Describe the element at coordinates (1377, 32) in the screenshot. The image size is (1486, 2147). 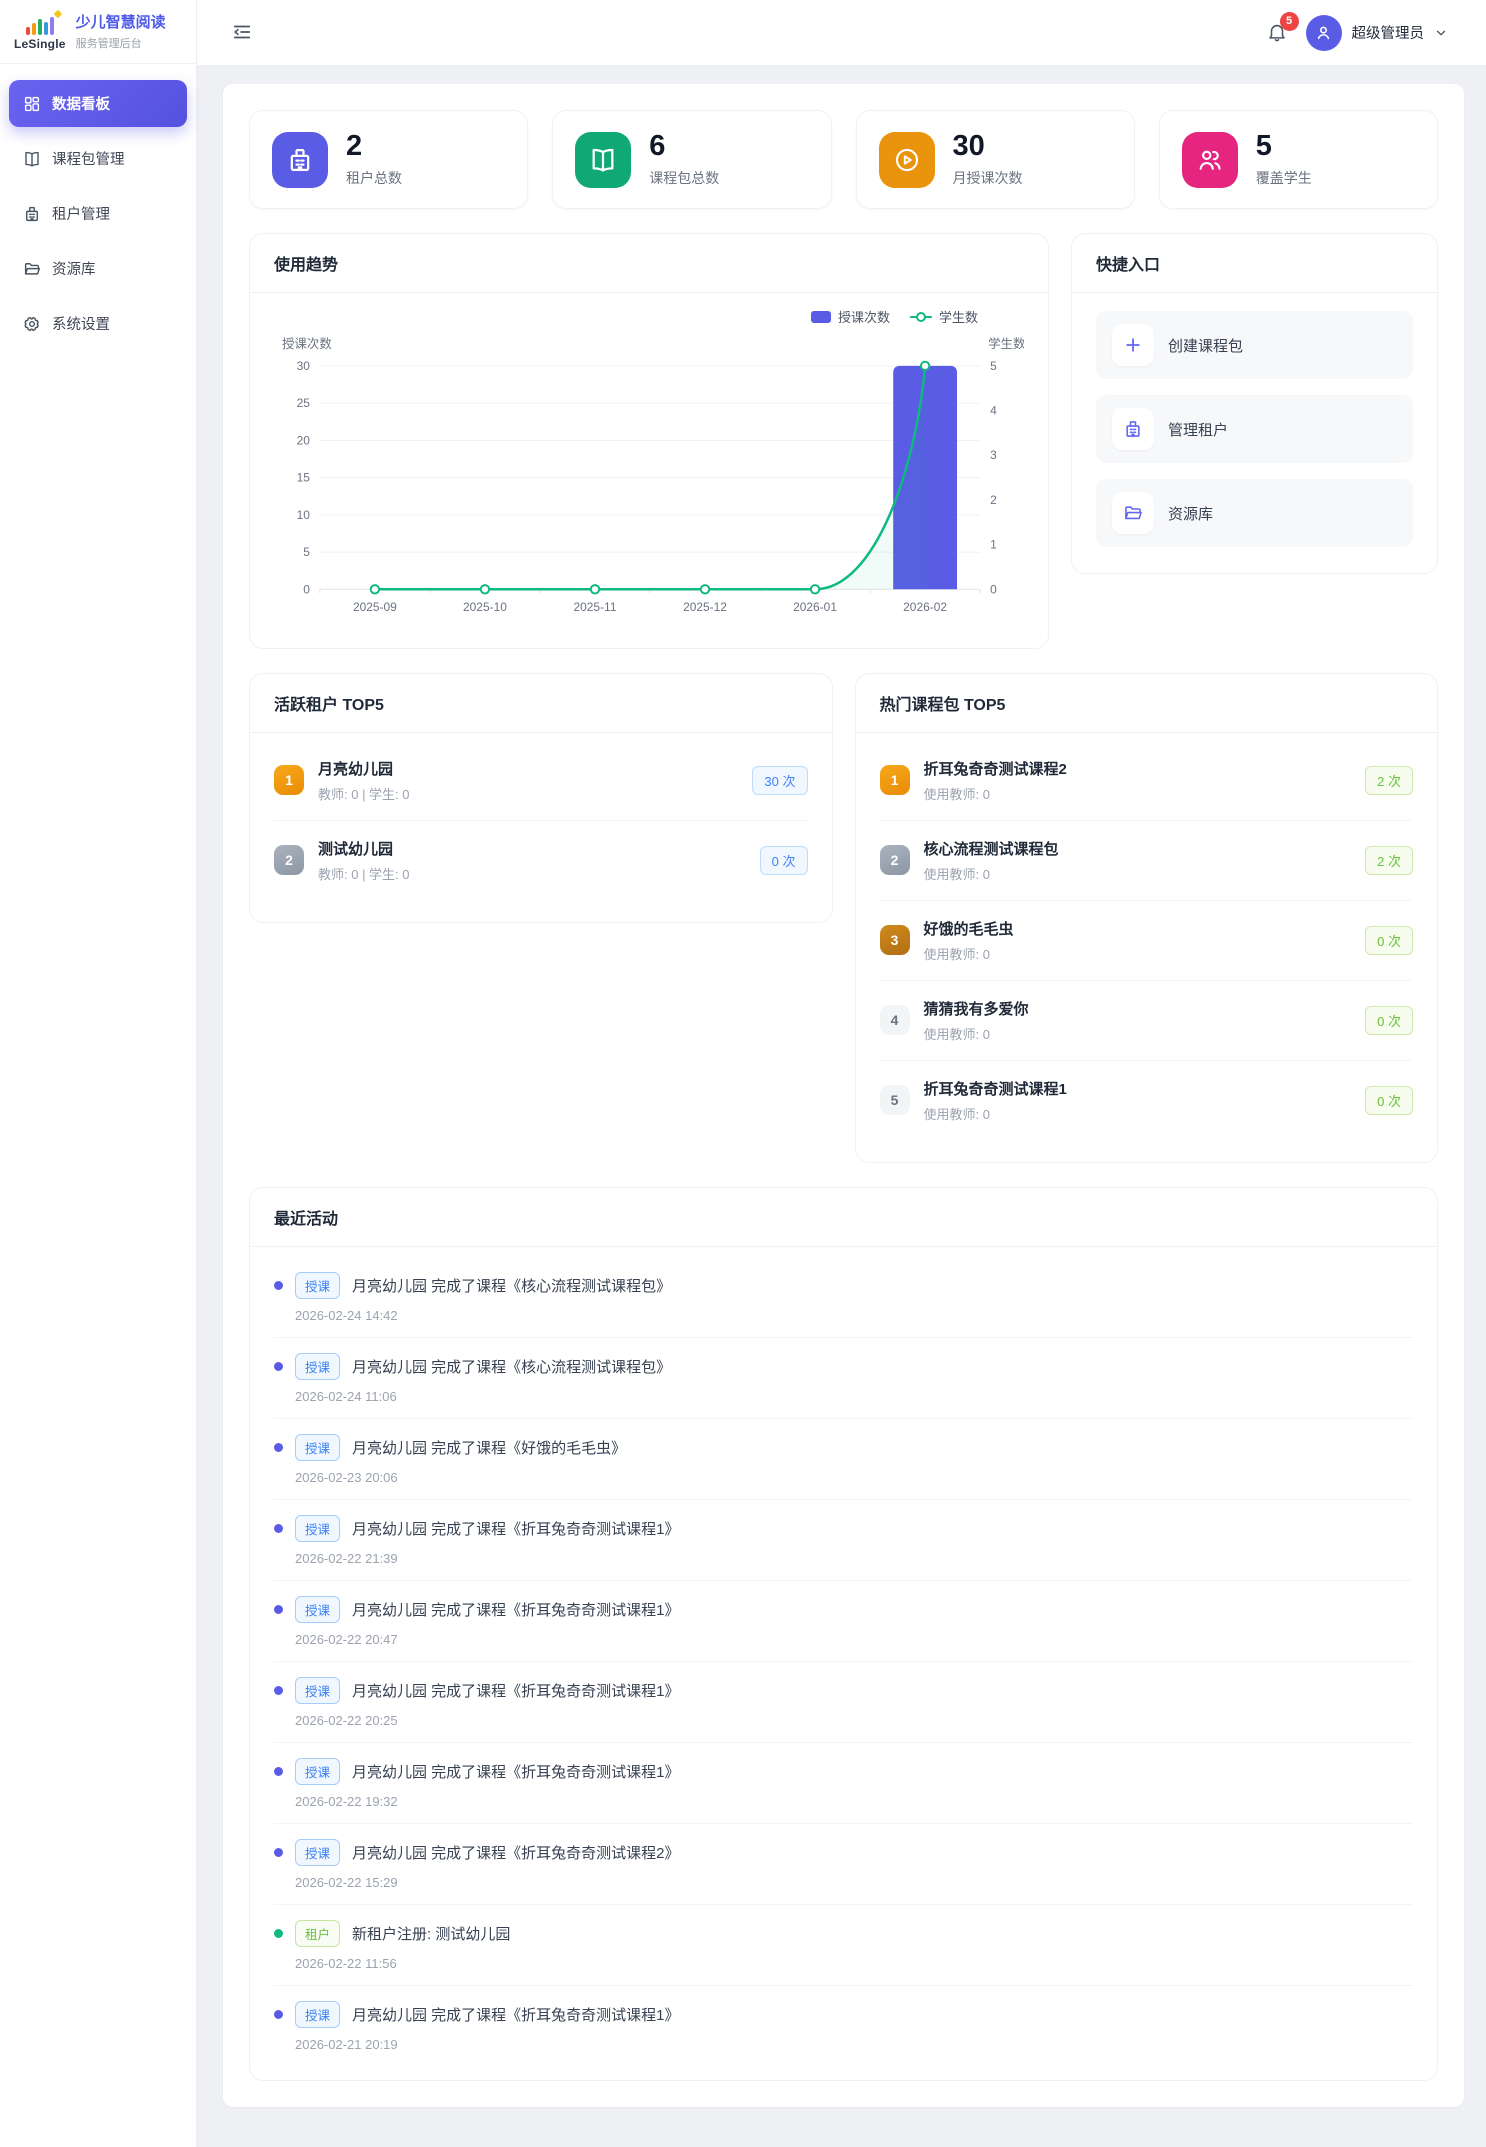
I see `user-menu: 超级管理员` at that location.